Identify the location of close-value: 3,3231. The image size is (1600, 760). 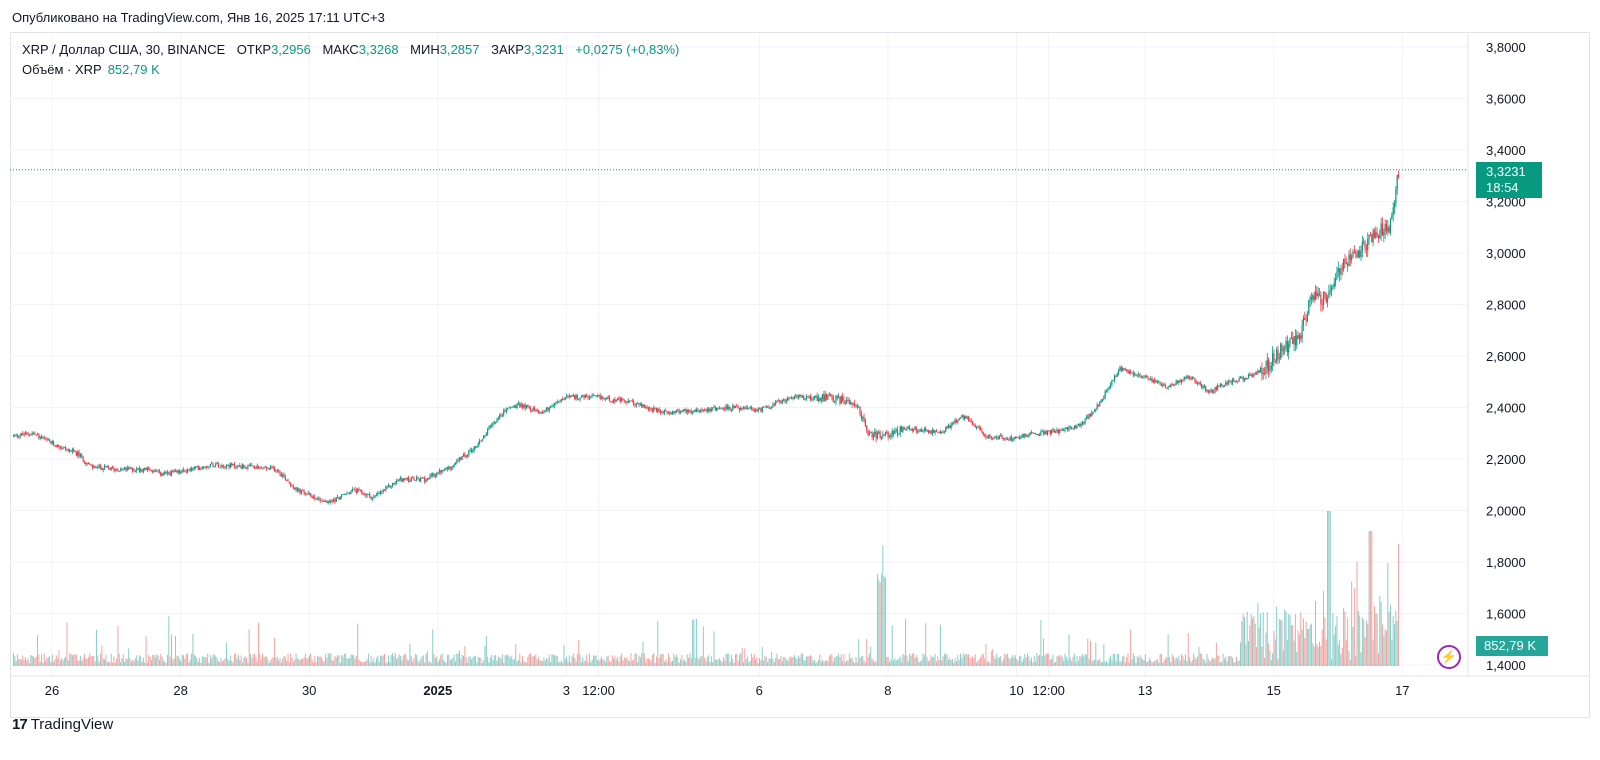
(543, 49).